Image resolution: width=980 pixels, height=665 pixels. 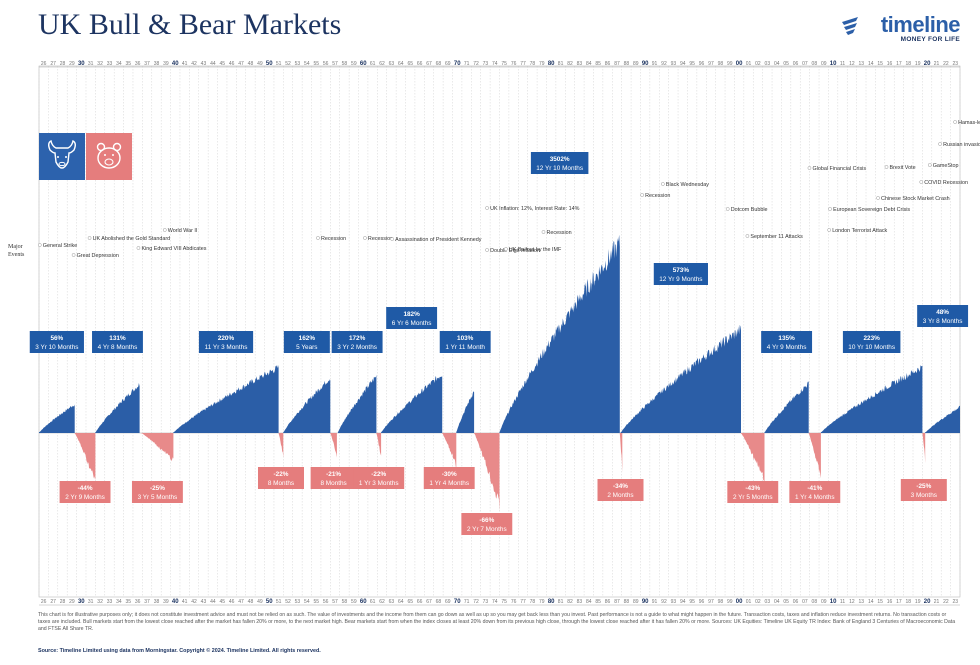 What do you see at coordinates (119, 602) in the screenshot?
I see `year-tick-label: 34` at bounding box center [119, 602].